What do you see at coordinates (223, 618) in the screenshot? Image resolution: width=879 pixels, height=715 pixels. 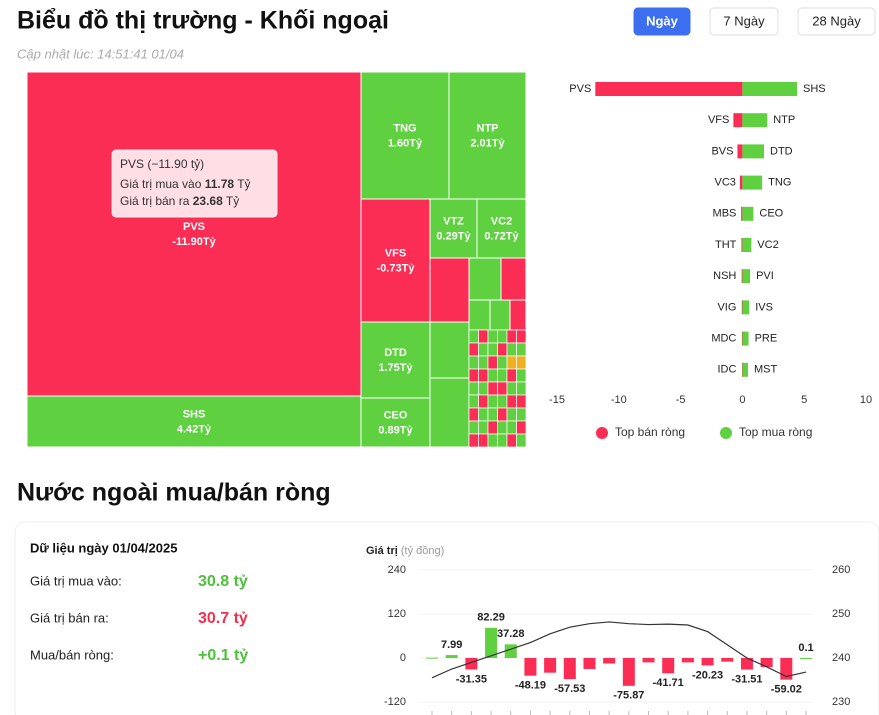 I see `summary-value: 30.7 tỷ` at bounding box center [223, 618].